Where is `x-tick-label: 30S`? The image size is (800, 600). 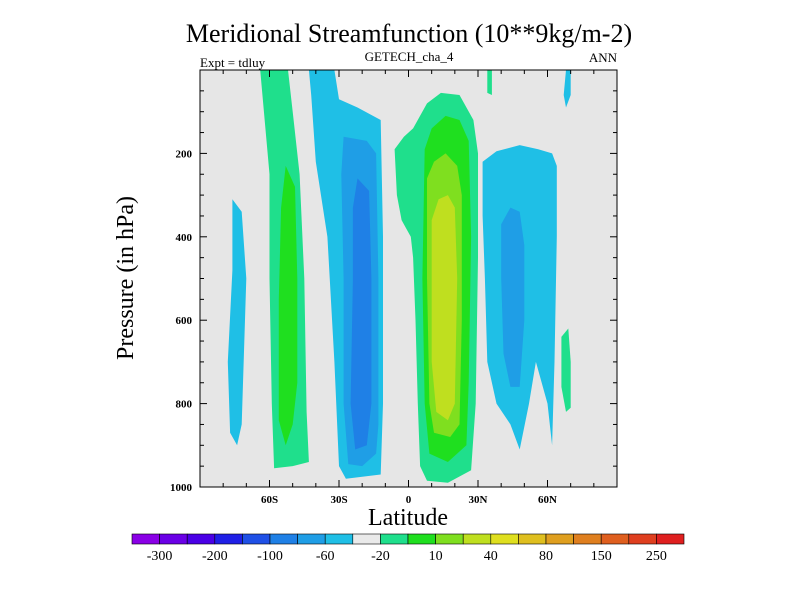 x-tick-label: 30S is located at coordinates (338, 500).